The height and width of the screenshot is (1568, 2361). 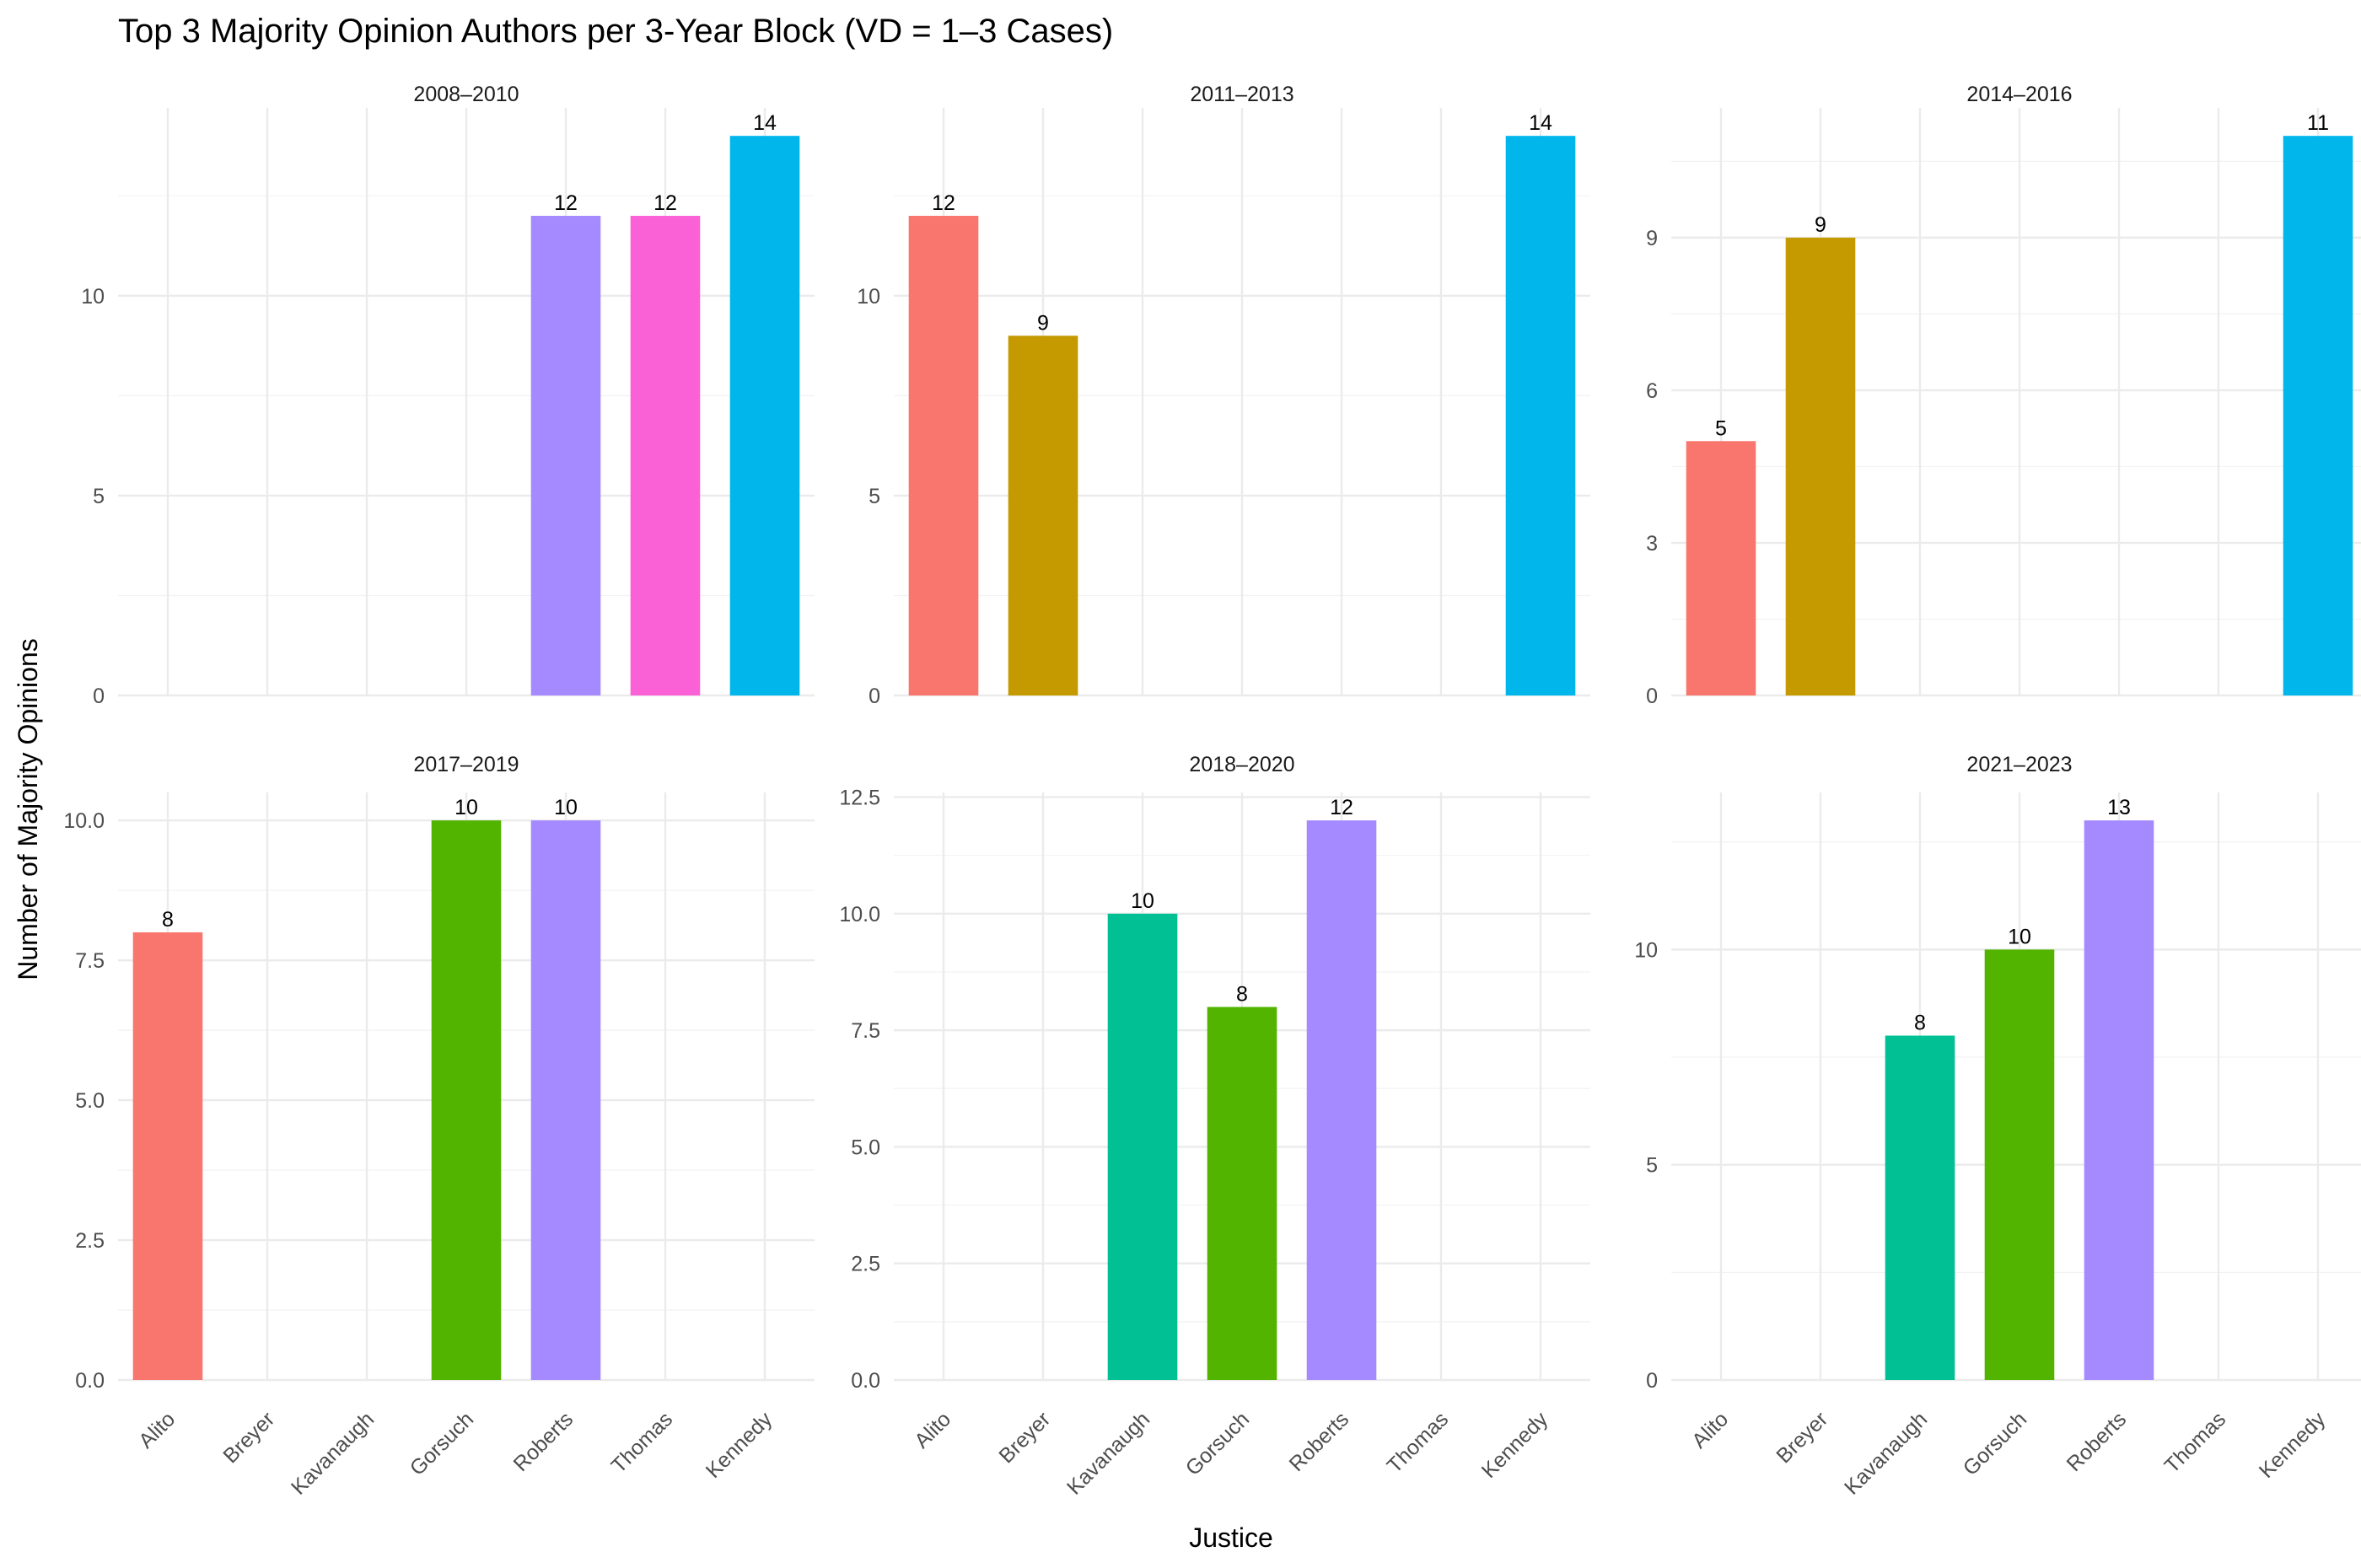 What do you see at coordinates (448, 395) in the screenshot?
I see `facet-panel-0: 2008–2010 0 5 10 12 12 14` at bounding box center [448, 395].